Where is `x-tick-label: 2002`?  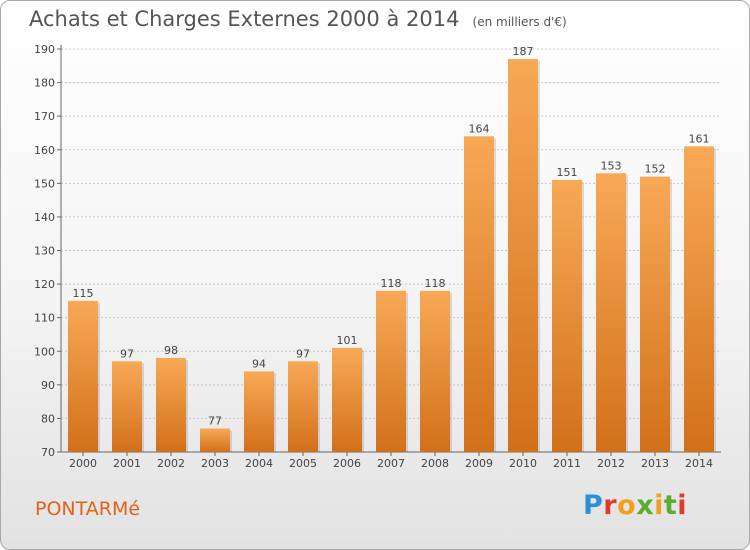
x-tick-label: 2002 is located at coordinates (171, 463).